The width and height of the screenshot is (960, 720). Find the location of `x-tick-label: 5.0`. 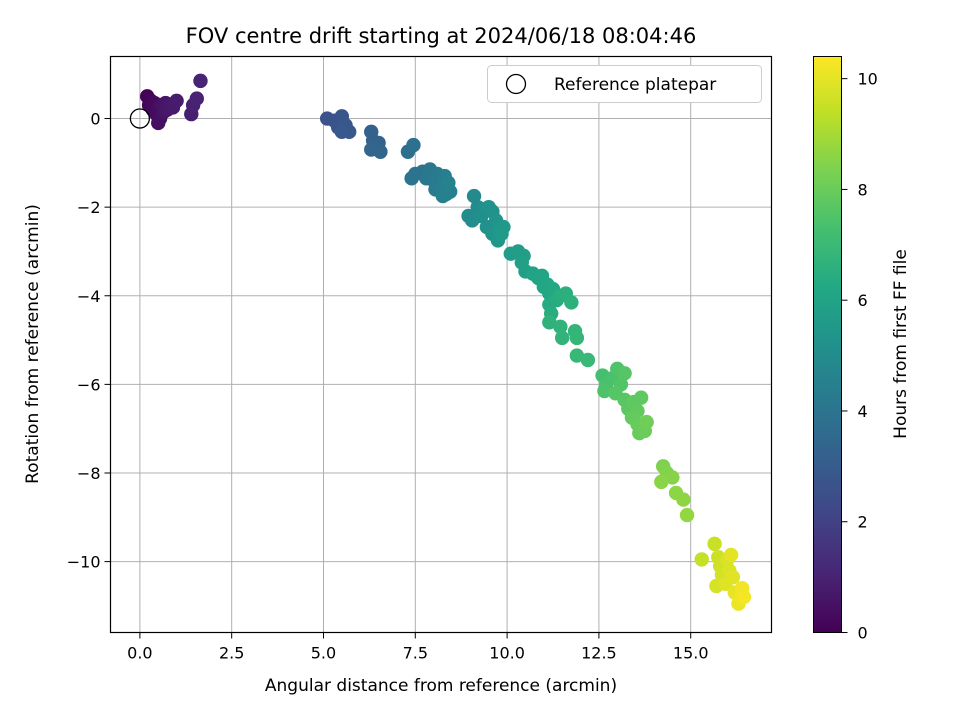

x-tick-label: 5.0 is located at coordinates (323, 653).